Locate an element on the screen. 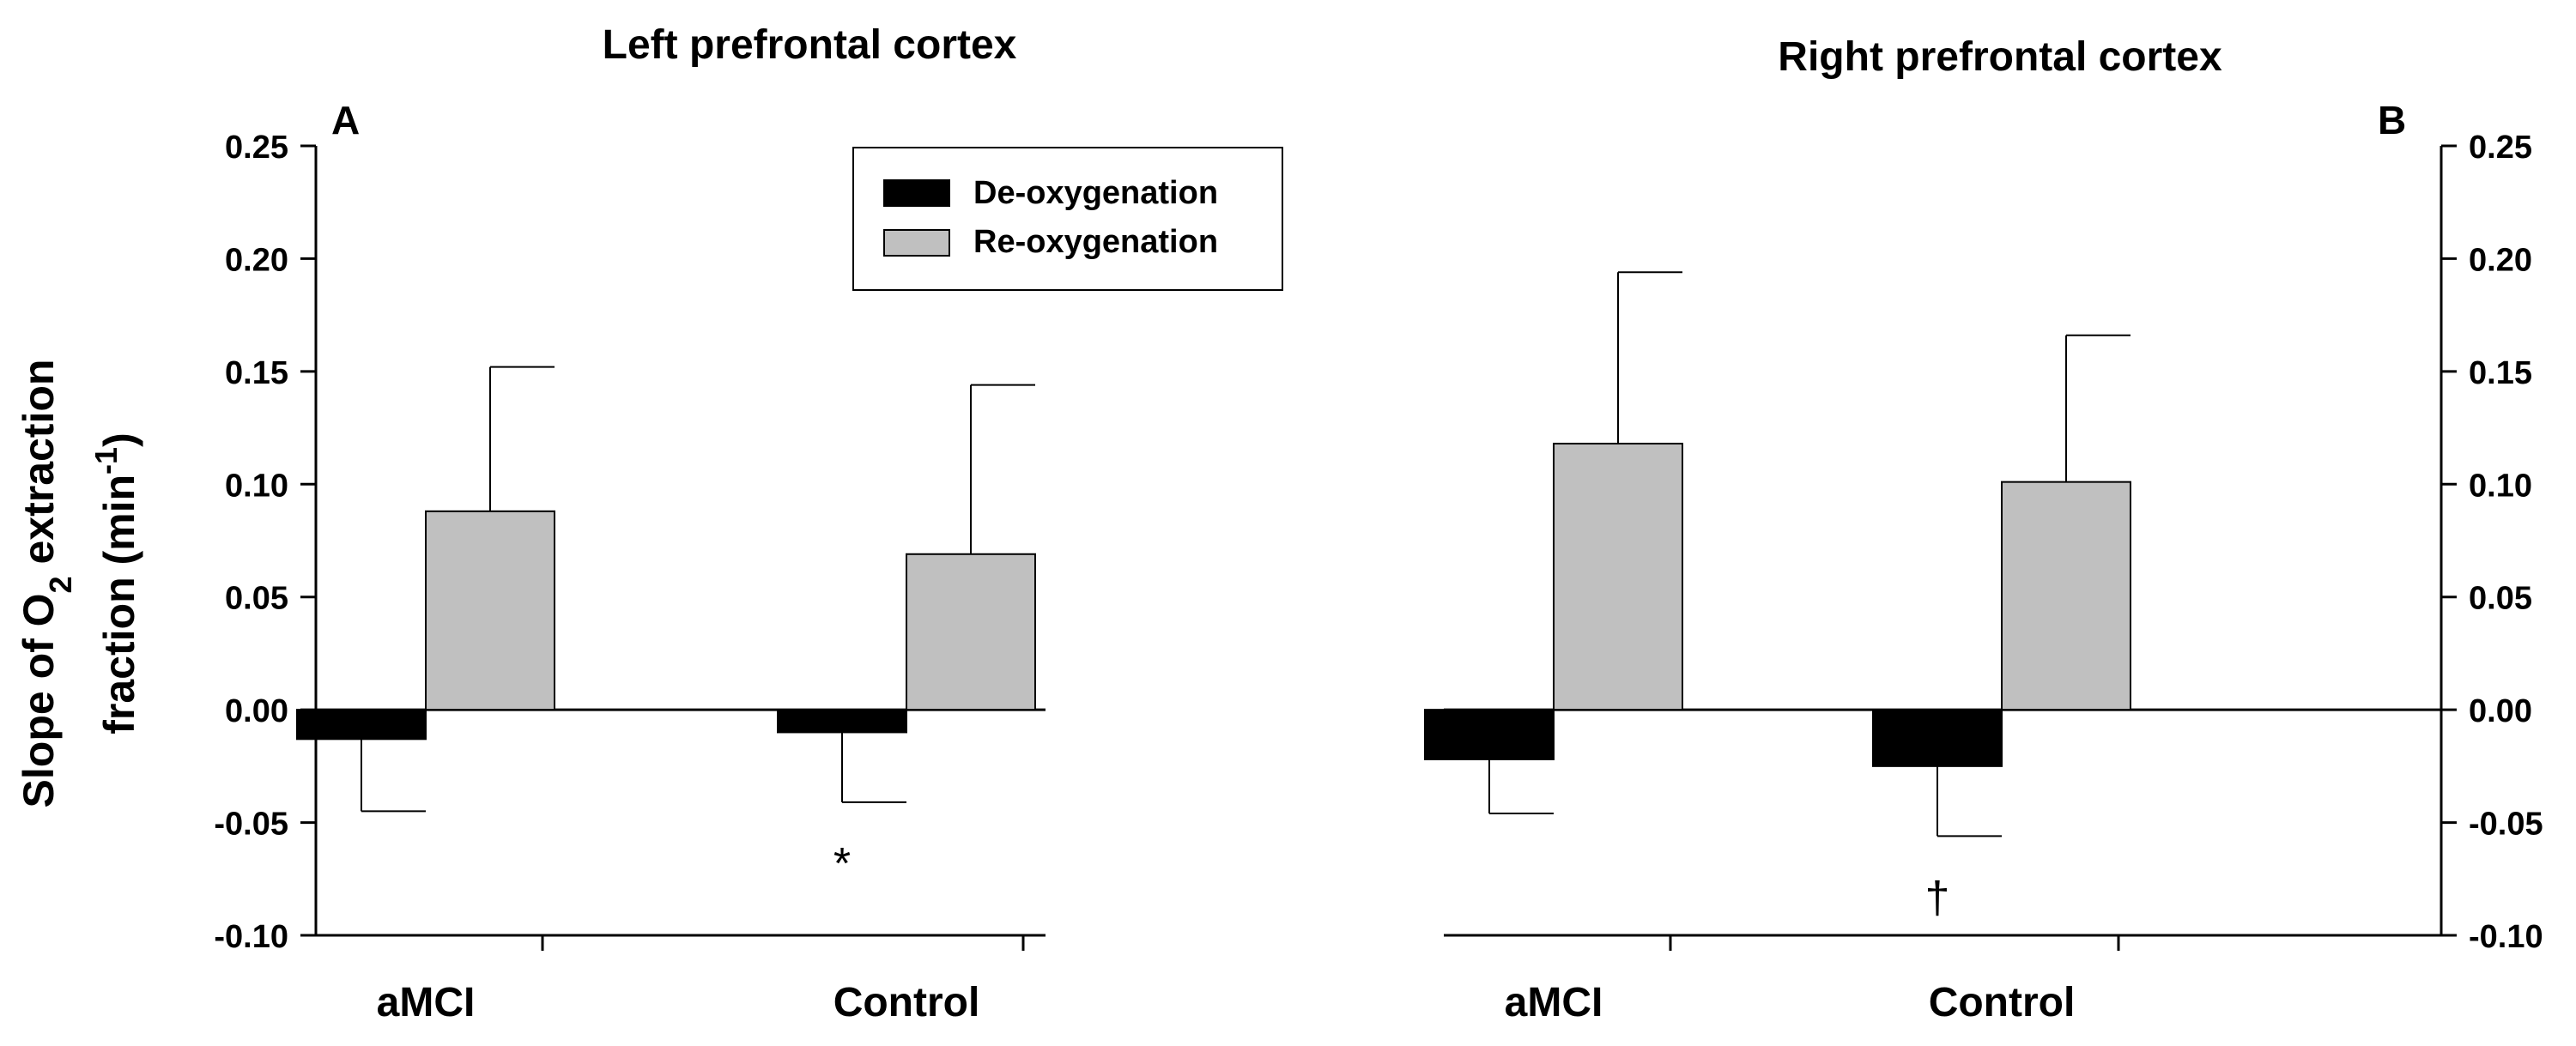 Image resolution: width=2576 pixels, height=1046 pixels. legend-swatch-deoxygenation is located at coordinates (916, 193).